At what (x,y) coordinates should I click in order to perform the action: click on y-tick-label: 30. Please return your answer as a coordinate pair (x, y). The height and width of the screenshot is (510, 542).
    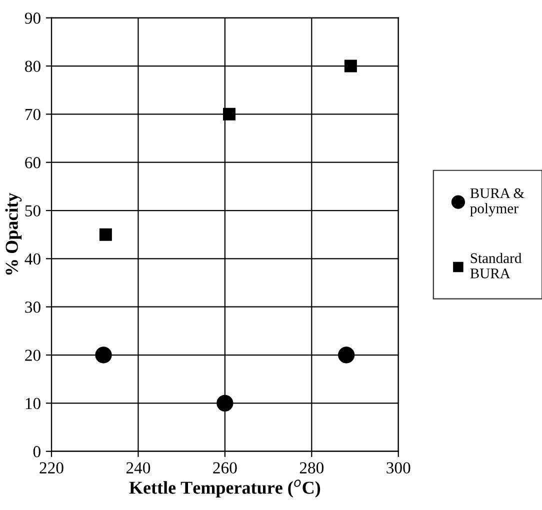
    Looking at the image, I should click on (32, 307).